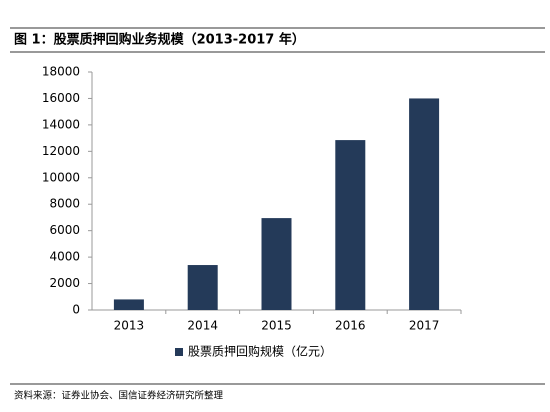  I want to click on y-tick-label: 16000, so click(61, 98).